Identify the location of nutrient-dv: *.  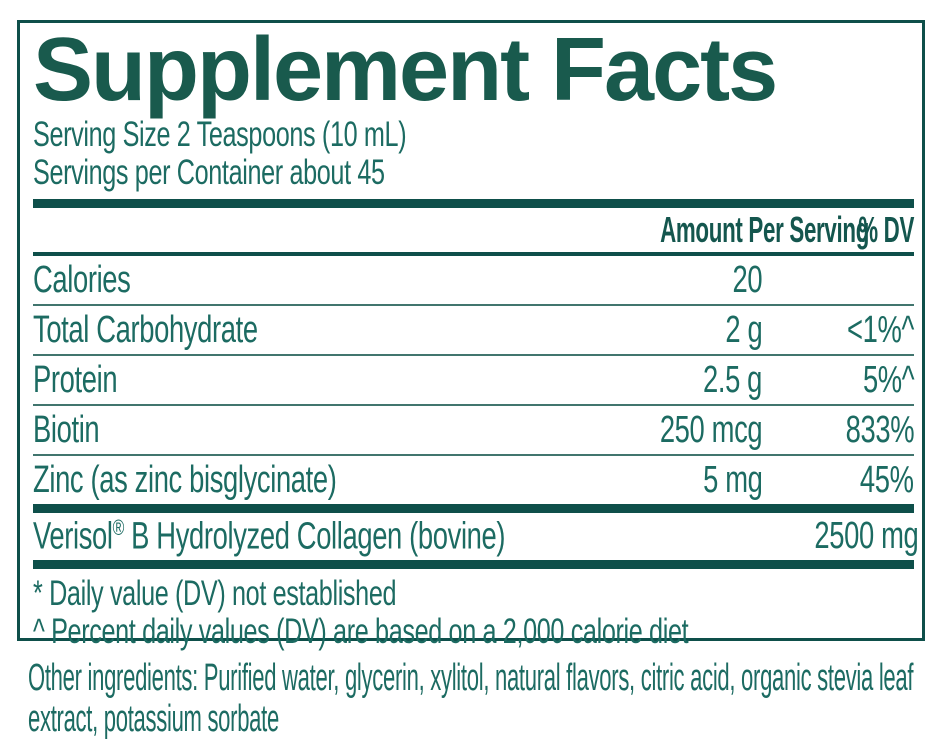
(931, 536).